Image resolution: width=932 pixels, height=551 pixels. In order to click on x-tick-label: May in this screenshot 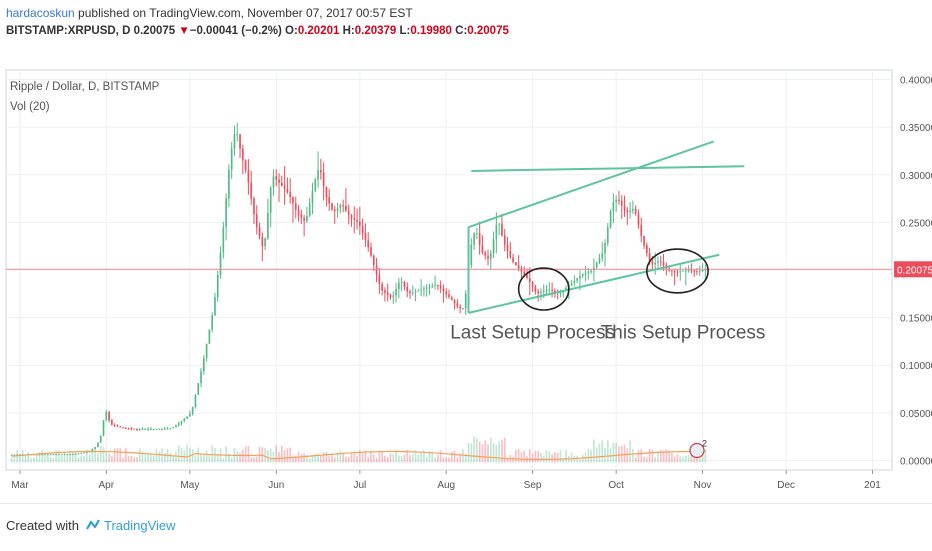, I will do `click(189, 485)`.